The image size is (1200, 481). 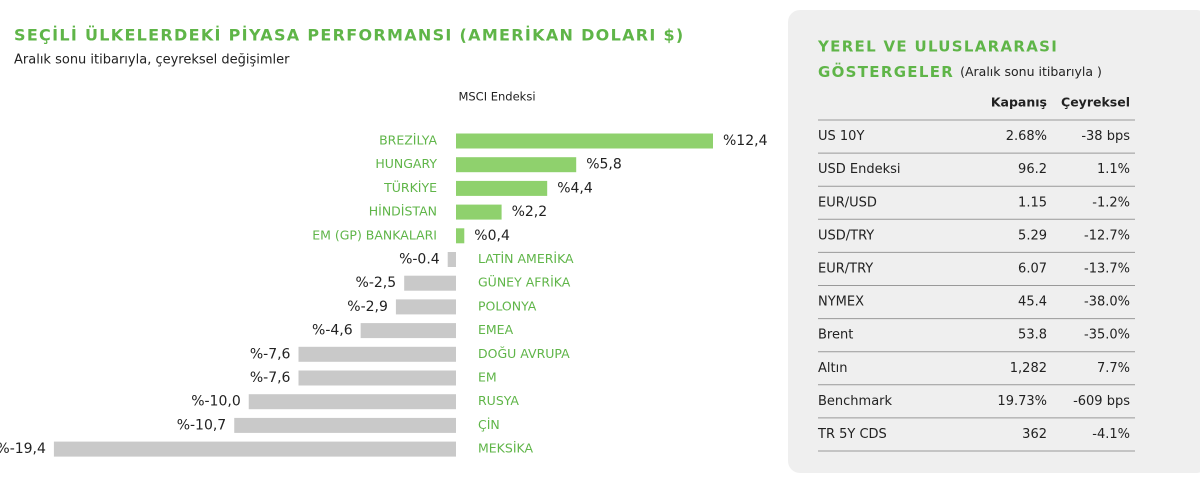 What do you see at coordinates (487, 377) in the screenshot?
I see `category-label: EM` at bounding box center [487, 377].